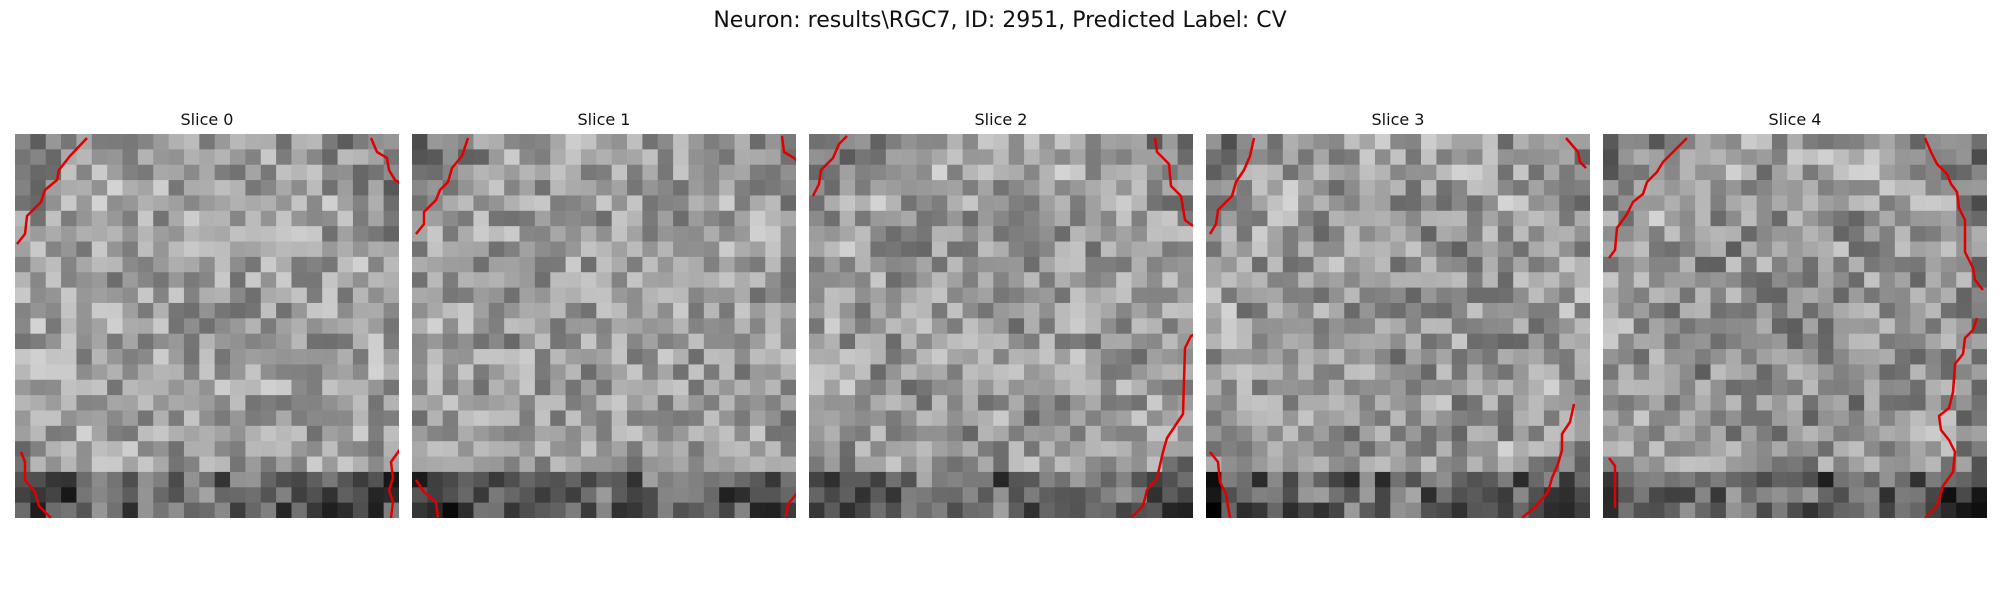 The height and width of the screenshot is (600, 2000). I want to click on slice-title: Slice 3, so click(1398, 119).